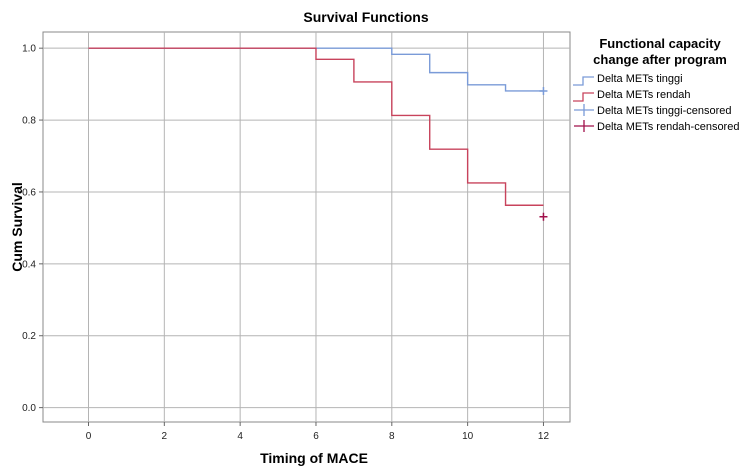 The height and width of the screenshot is (468, 749). What do you see at coordinates (544, 436) in the screenshot?
I see `x-tick-label-6: 12` at bounding box center [544, 436].